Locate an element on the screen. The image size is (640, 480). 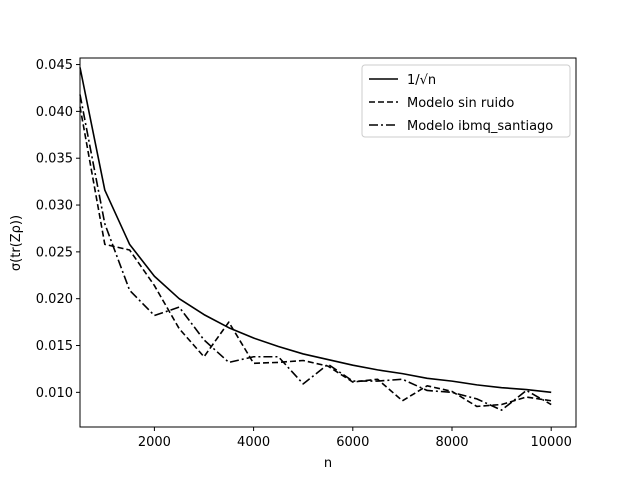
x-tick-label: 2000 is located at coordinates (154, 442).